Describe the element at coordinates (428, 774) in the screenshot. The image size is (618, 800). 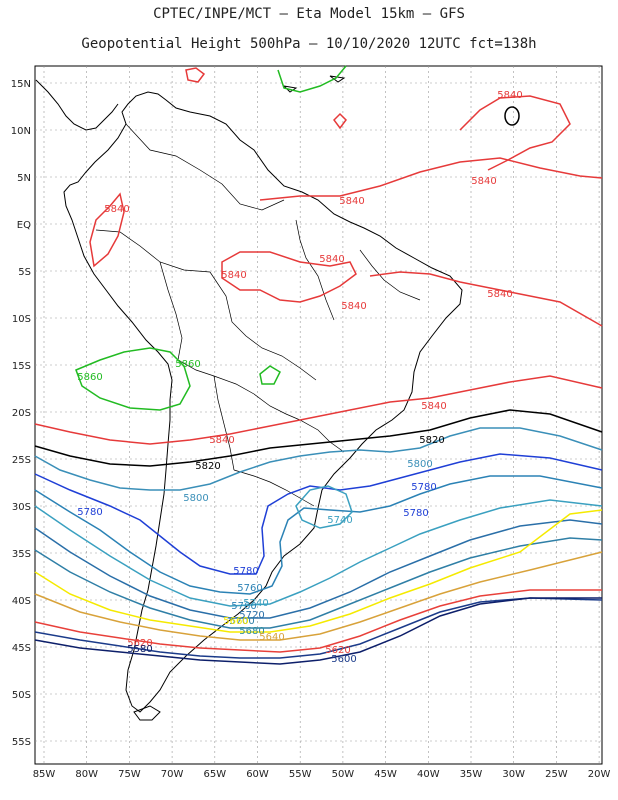
I see `lon-tick-label: 40W` at that location.